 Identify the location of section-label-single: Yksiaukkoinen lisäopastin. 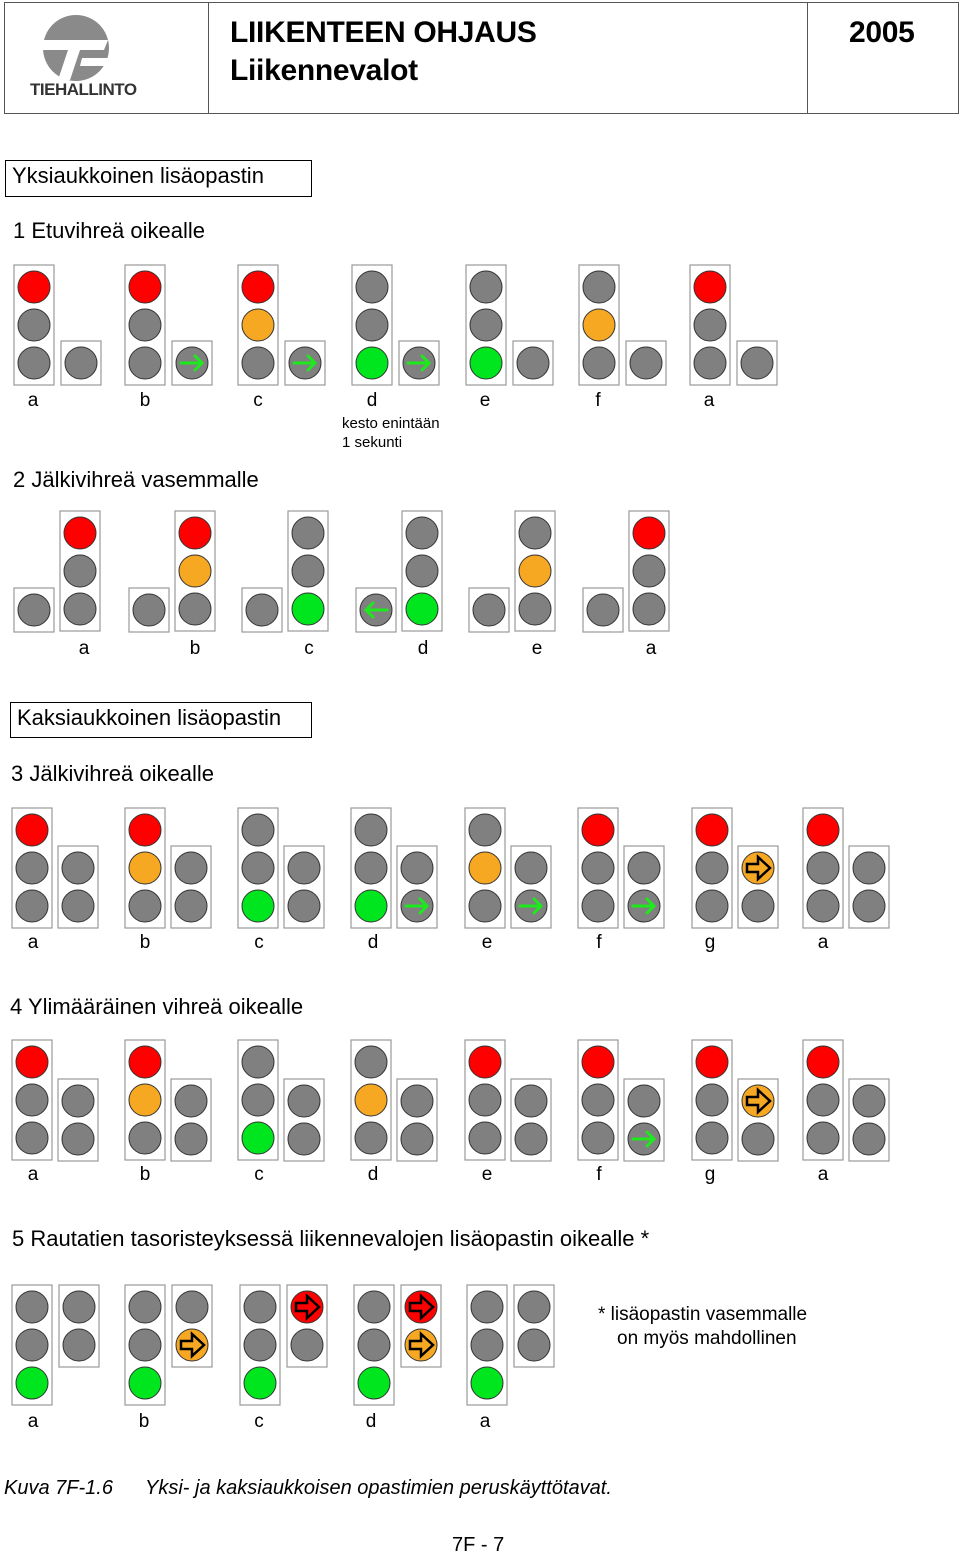
(158, 178).